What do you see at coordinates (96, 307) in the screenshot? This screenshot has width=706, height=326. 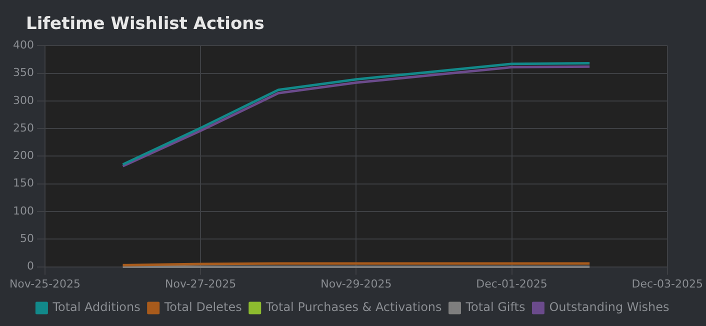 I see `legend-label: Total Additions` at bounding box center [96, 307].